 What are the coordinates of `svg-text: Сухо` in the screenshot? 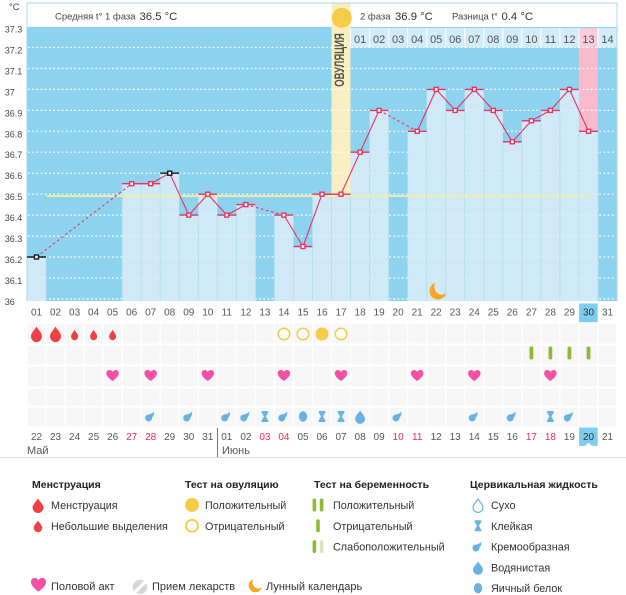 It's located at (503, 506).